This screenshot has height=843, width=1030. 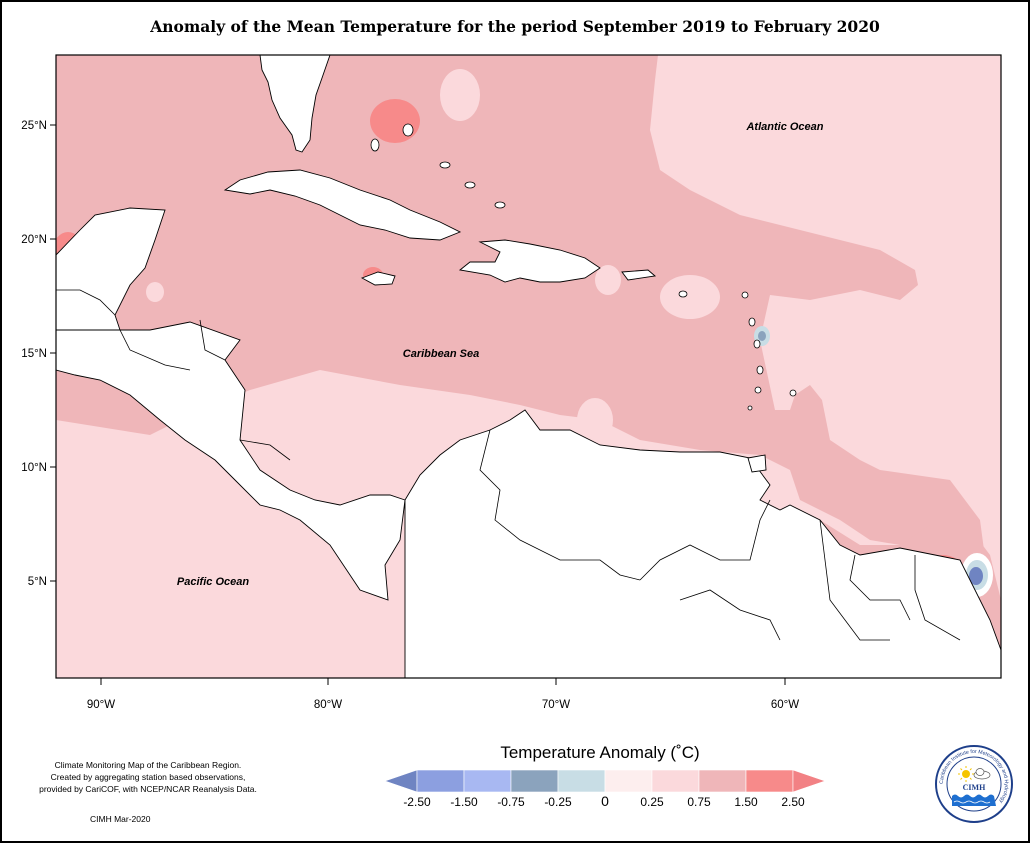 I want to click on waves-icon, so click(x=974, y=800).